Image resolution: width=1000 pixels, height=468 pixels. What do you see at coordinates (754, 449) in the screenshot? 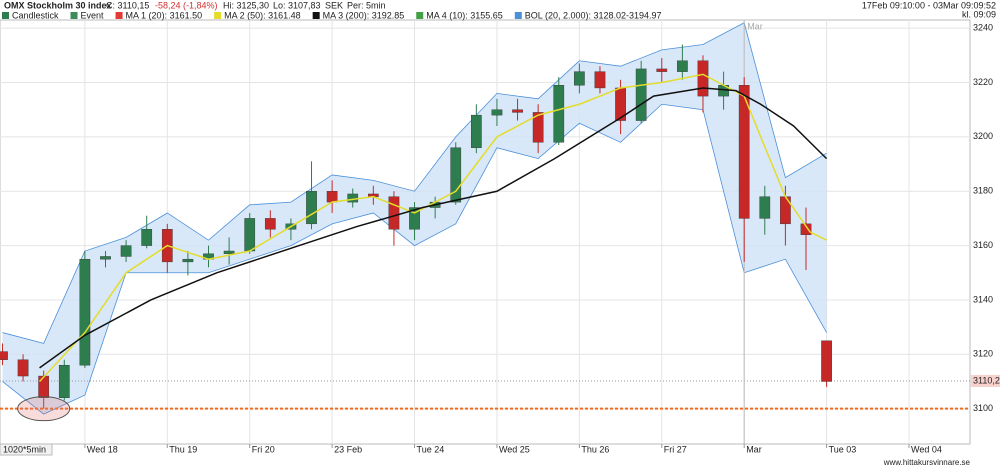
I see `x-tick-label: Mar` at bounding box center [754, 449].